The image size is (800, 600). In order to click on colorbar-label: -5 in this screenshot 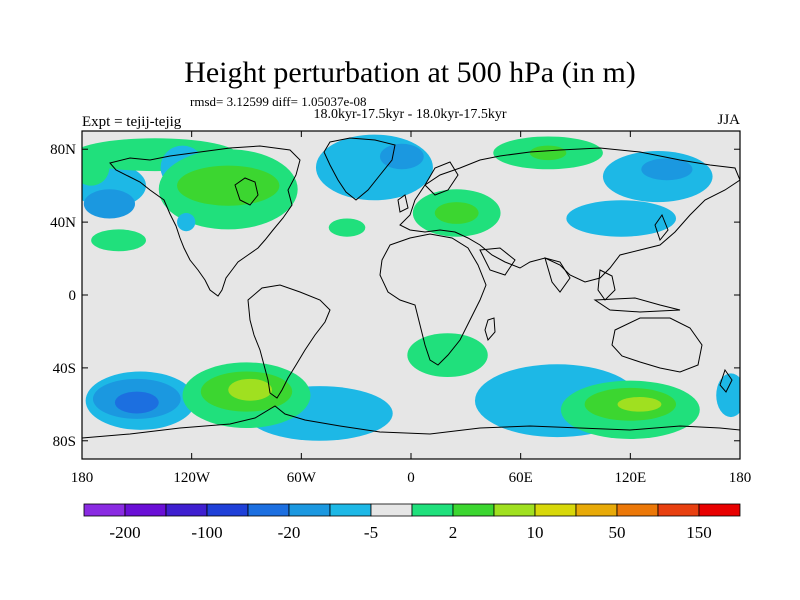, I will do `click(371, 532)`.